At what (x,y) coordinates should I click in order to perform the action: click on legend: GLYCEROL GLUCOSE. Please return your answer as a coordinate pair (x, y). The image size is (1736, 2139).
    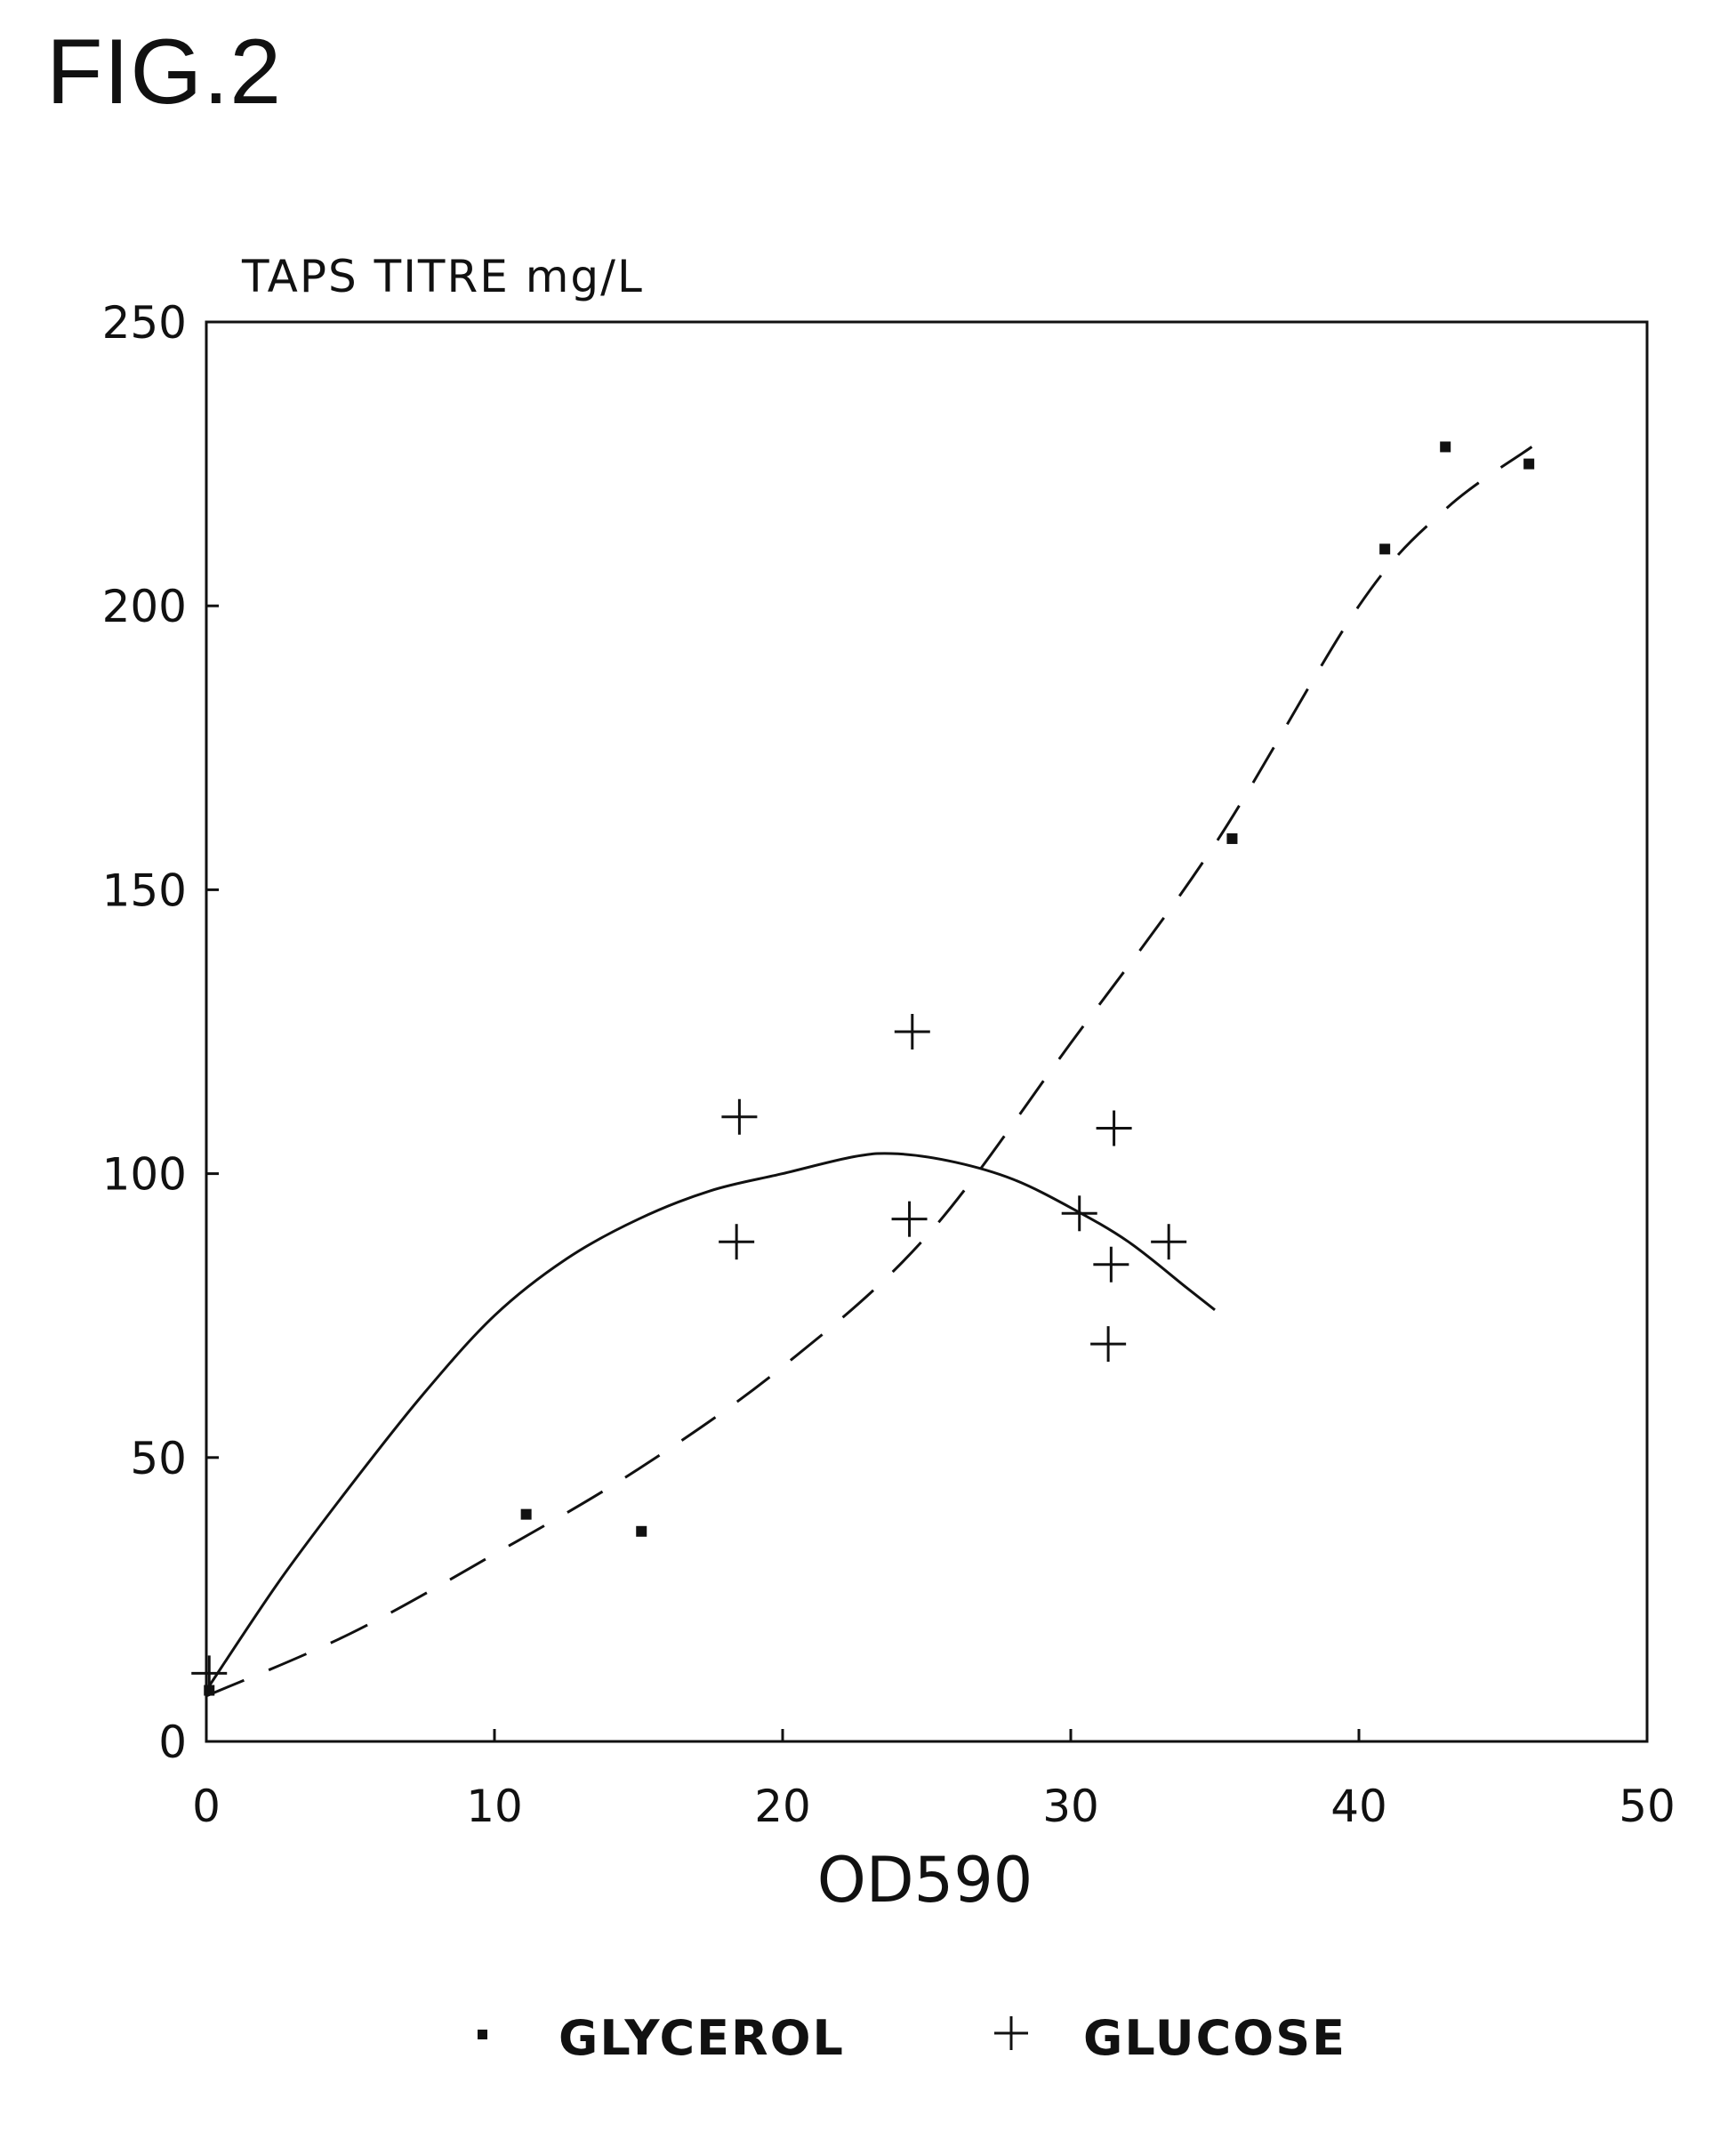
    Looking at the image, I should click on (912, 2038).